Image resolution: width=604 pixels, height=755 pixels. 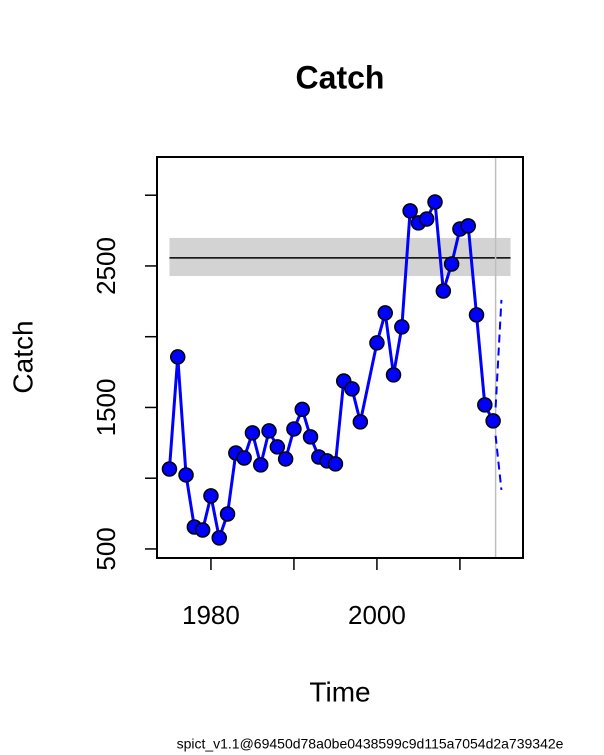 I want to click on x-axis-label: Time, so click(x=339, y=691).